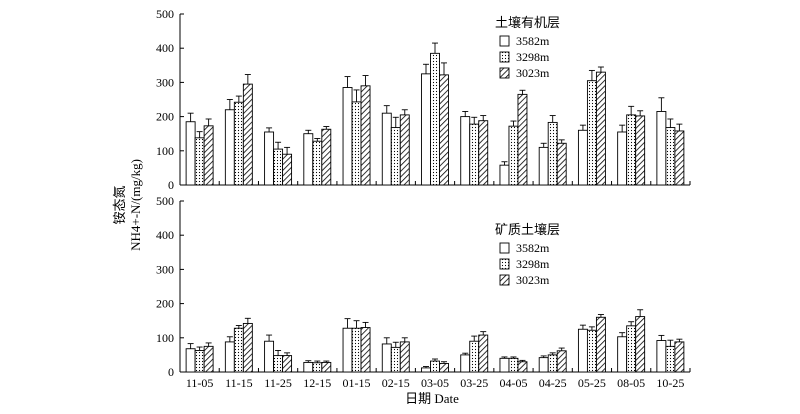 This screenshot has width=800, height=414. What do you see at coordinates (533, 73) in the screenshot?
I see `legend-label: 3023m` at bounding box center [533, 73].